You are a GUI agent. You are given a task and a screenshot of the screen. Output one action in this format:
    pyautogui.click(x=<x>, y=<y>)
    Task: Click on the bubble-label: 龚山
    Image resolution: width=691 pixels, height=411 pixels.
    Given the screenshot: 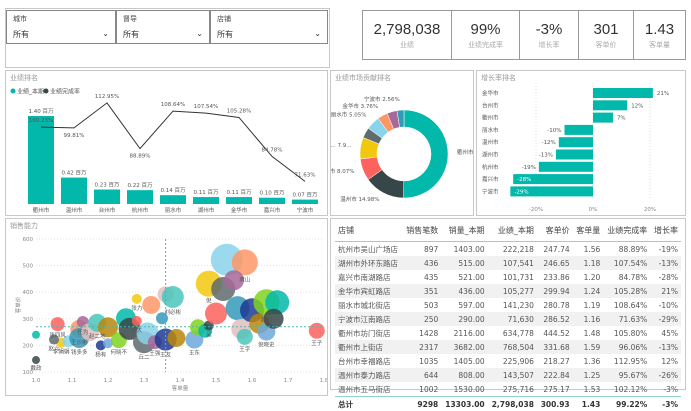 What is the action you would take?
    pyautogui.click(x=244, y=279)
    